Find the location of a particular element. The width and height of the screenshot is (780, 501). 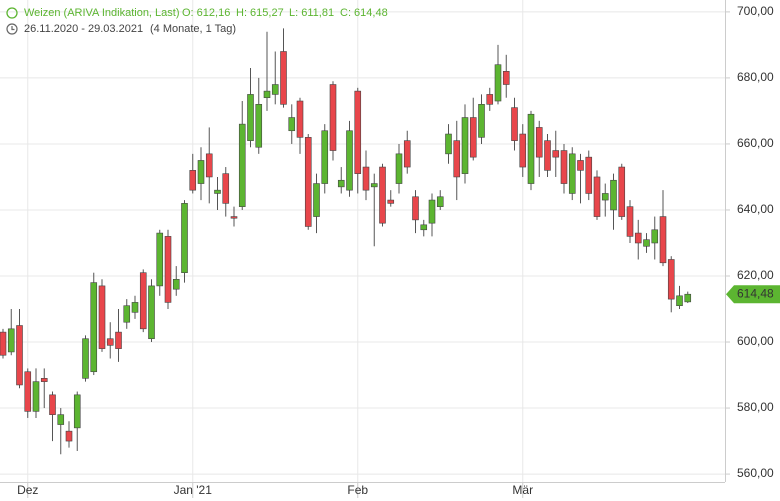

y-tick-label: 620,00 is located at coordinates (755, 275).